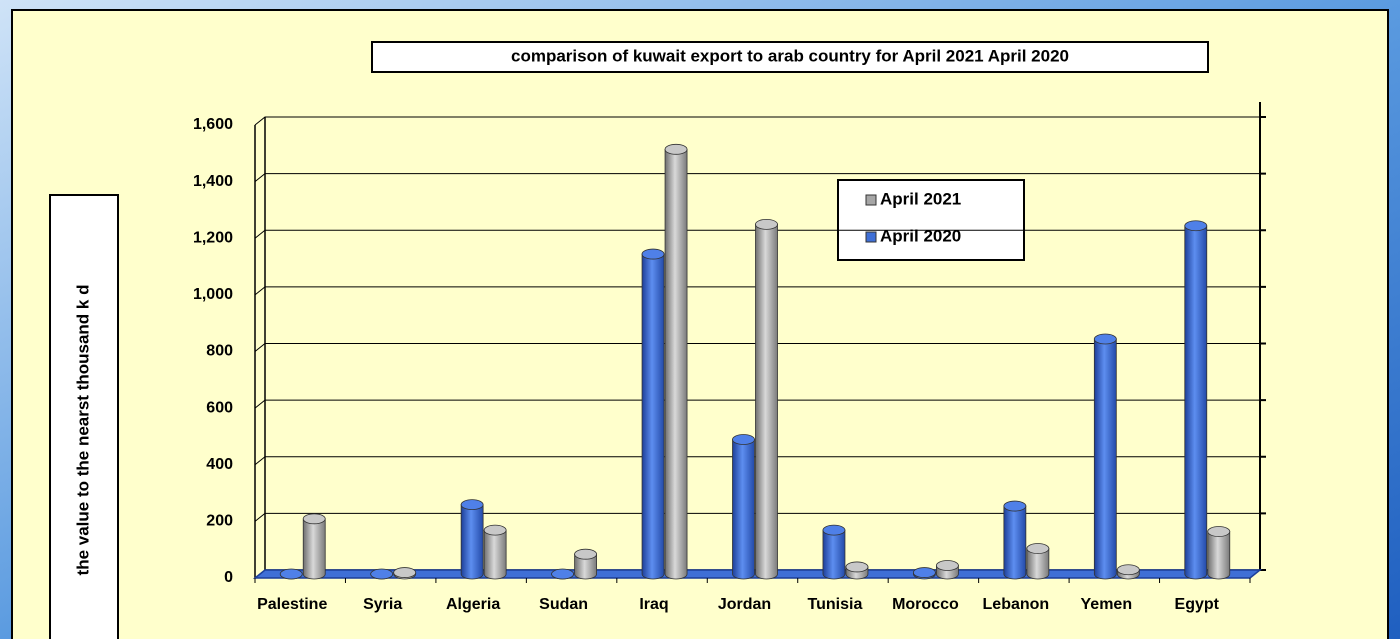 This screenshot has height=639, width=1400. Describe the element at coordinates (1016, 604) in the screenshot. I see `x-tick-label: Lebanon` at that location.